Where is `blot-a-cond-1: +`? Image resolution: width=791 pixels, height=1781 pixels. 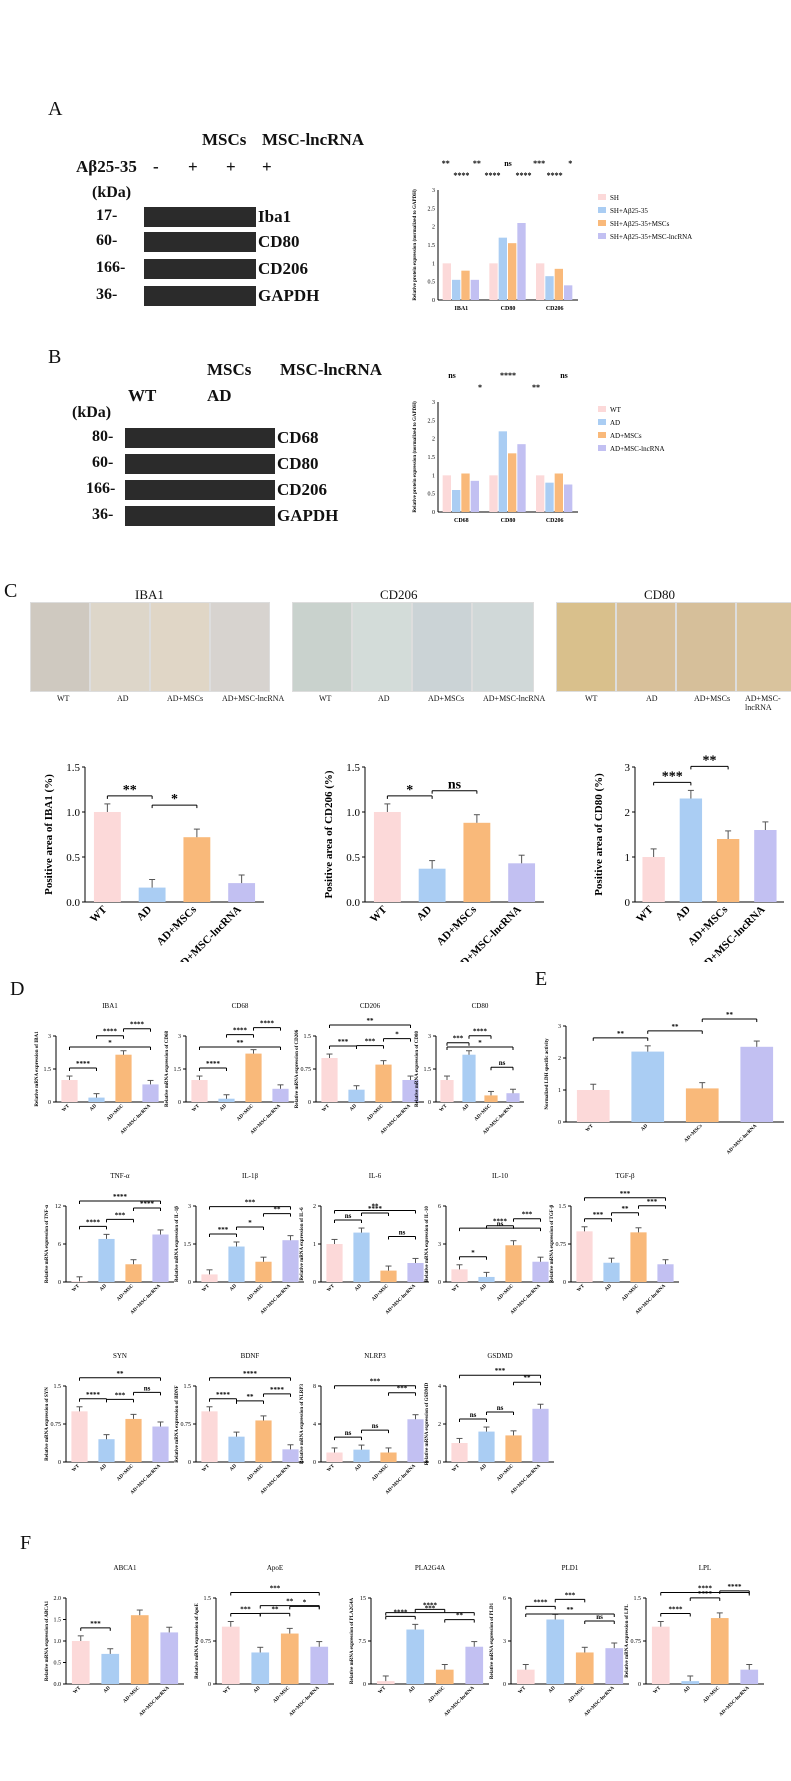 blot-a-cond-1: + is located at coordinates (193, 166).